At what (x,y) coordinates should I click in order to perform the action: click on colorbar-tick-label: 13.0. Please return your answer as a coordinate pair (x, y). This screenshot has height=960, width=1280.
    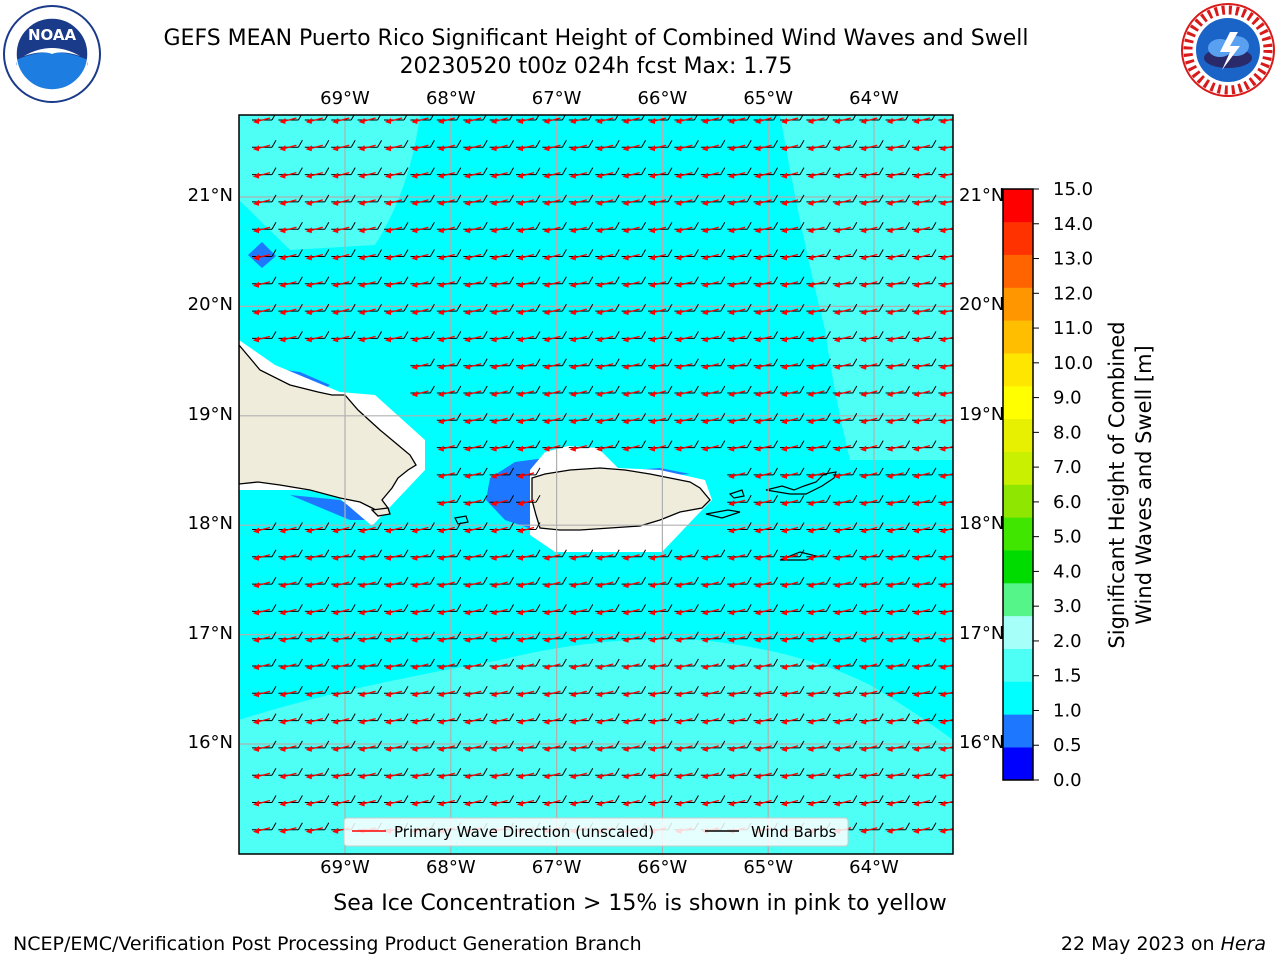
    Looking at the image, I should click on (1073, 259).